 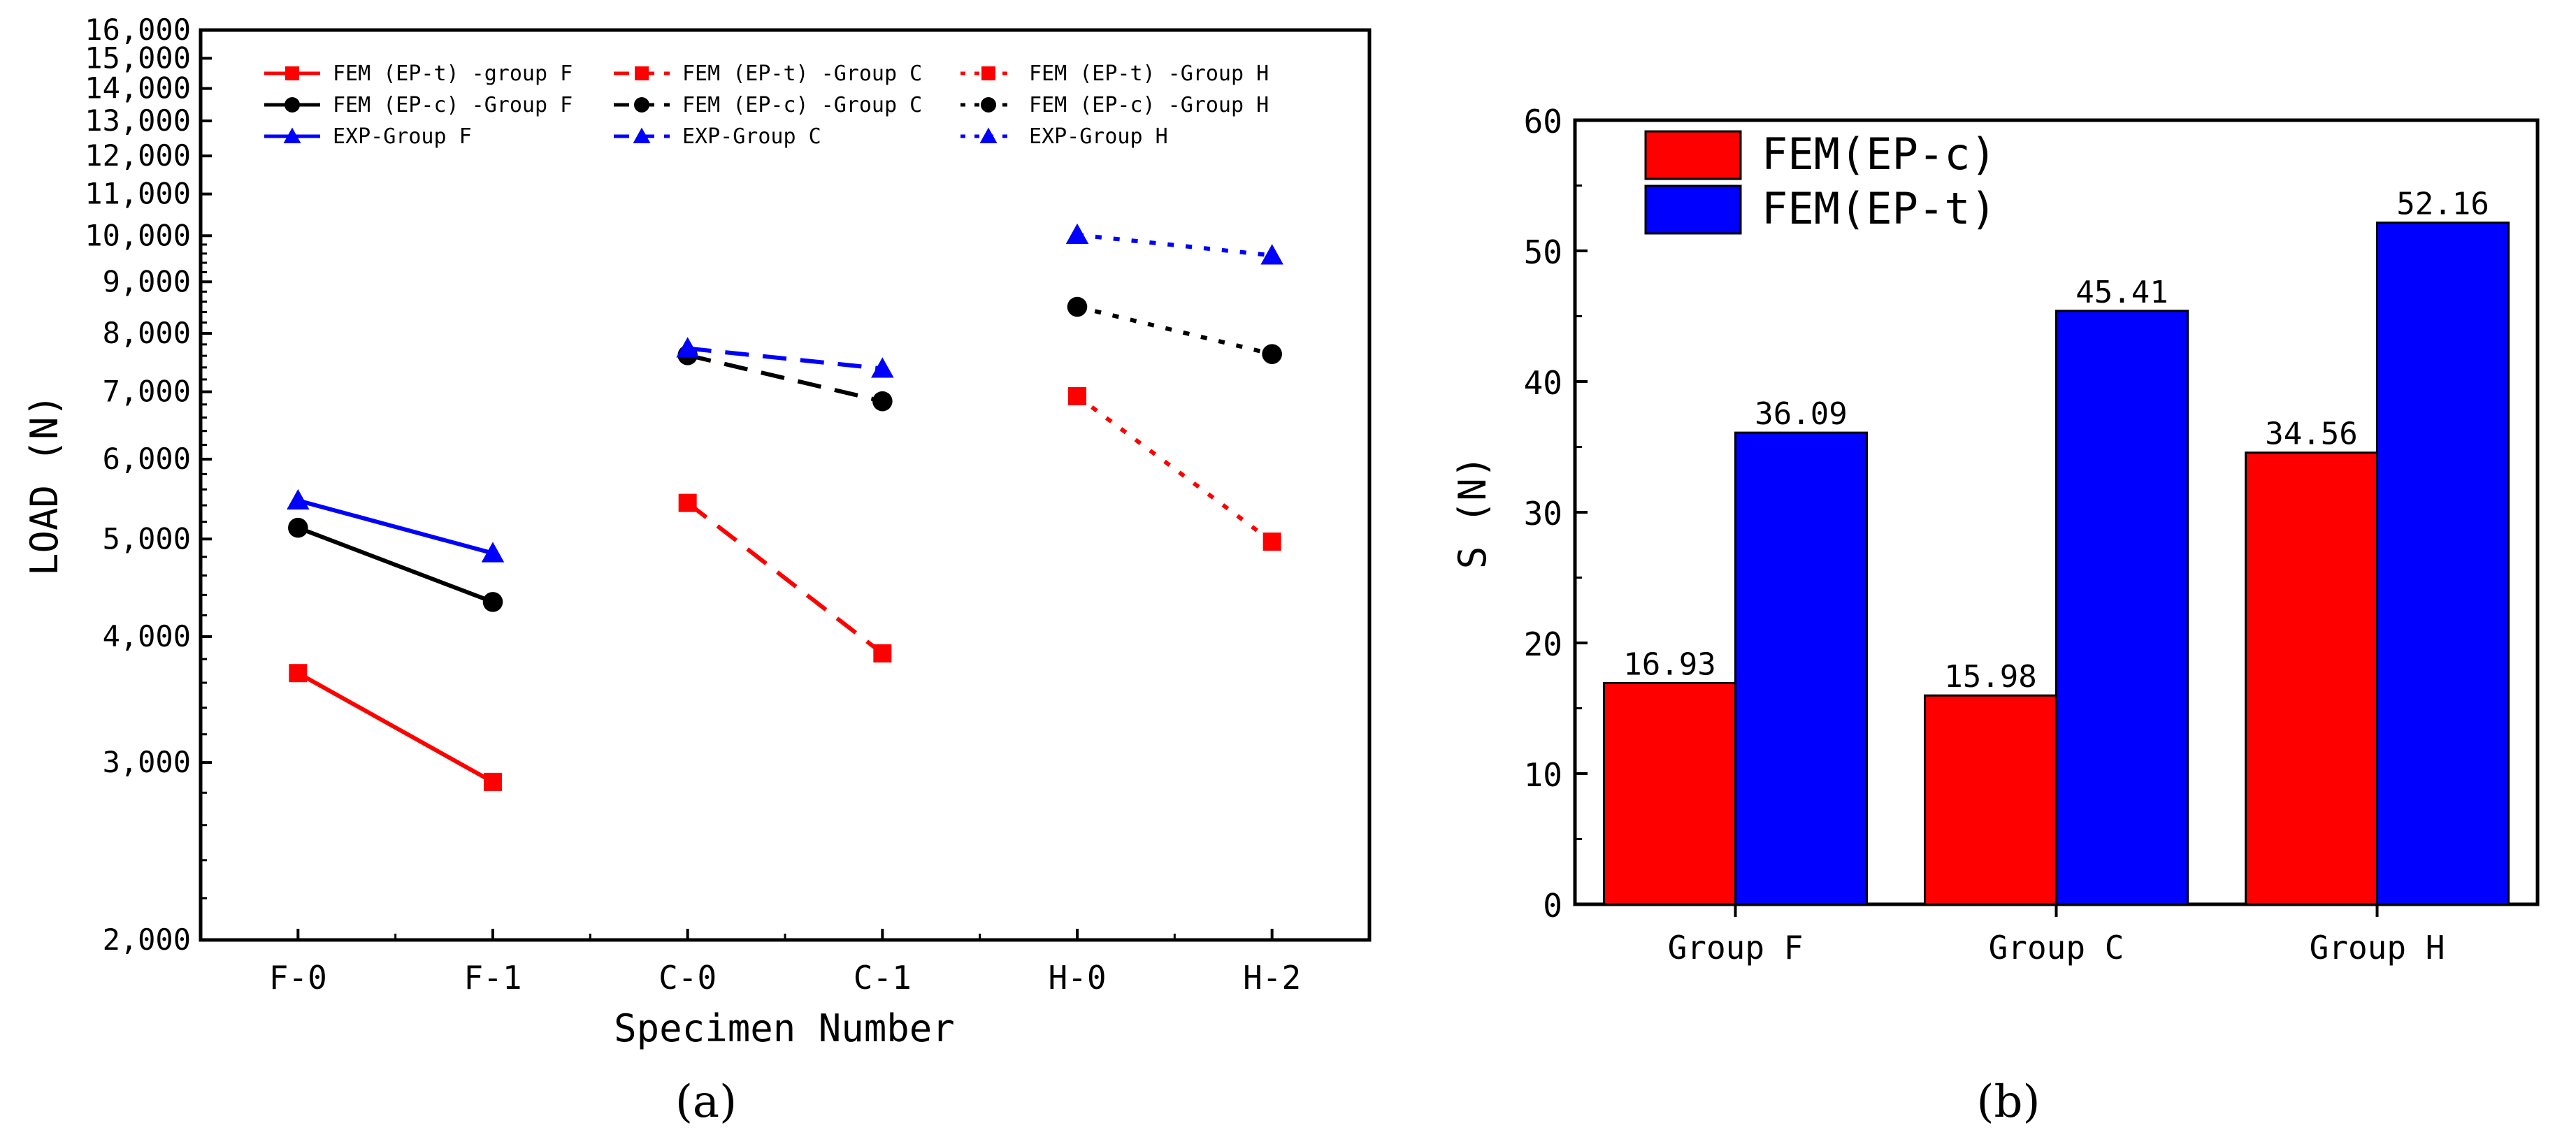 What do you see at coordinates (2009, 1102) in the screenshot?
I see `panel-label-b: (b)` at bounding box center [2009, 1102].